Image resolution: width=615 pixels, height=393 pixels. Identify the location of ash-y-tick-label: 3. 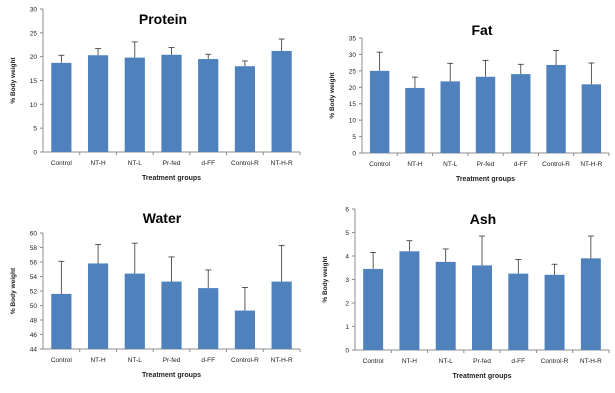
(347, 280).